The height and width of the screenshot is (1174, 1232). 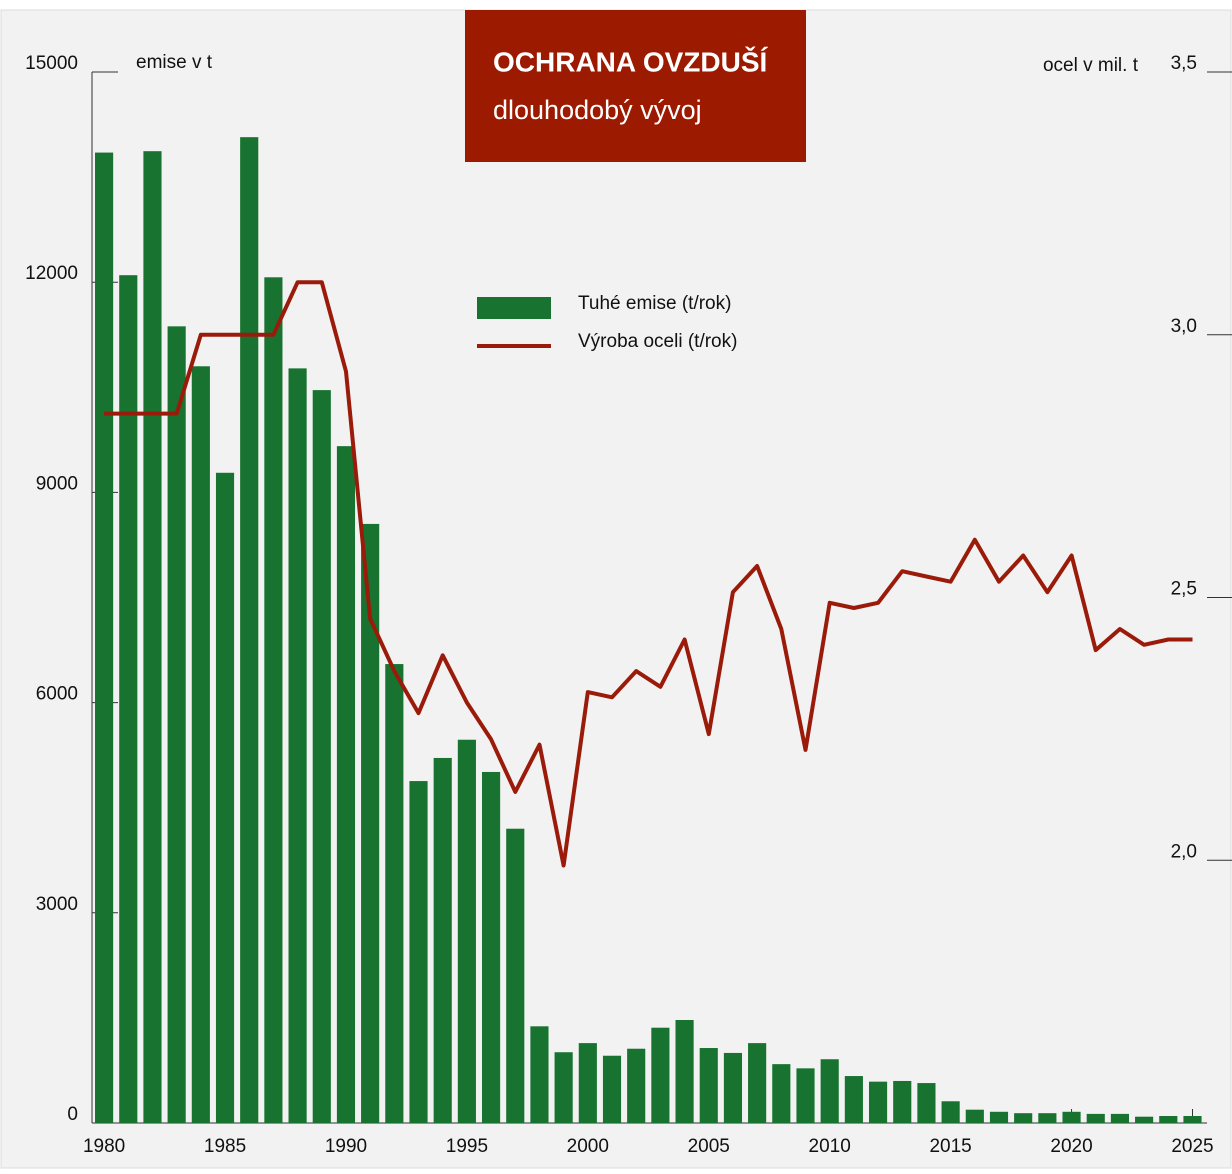 I want to click on y-tick-label: 6000, so click(x=57, y=694).